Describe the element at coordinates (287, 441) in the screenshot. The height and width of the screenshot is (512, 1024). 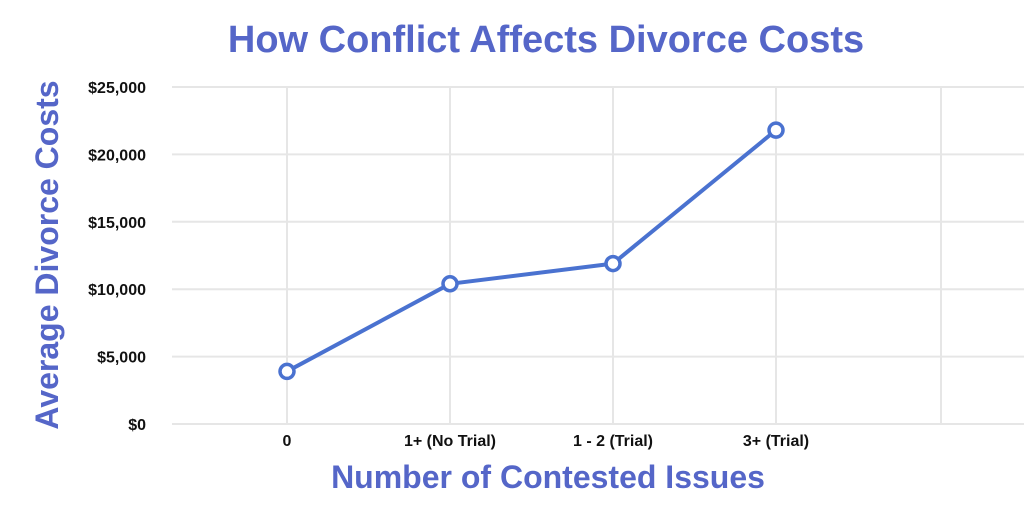
I see `x-tick-label: 0` at that location.